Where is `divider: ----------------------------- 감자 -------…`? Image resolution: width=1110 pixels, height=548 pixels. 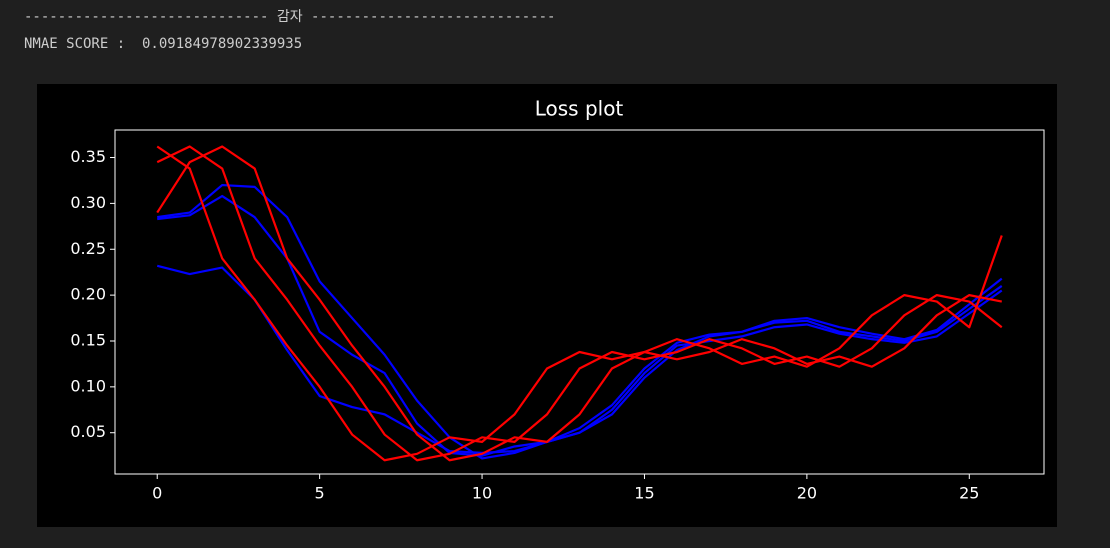
divider: ----------------------------- 감자 -------… is located at coordinates (290, 17).